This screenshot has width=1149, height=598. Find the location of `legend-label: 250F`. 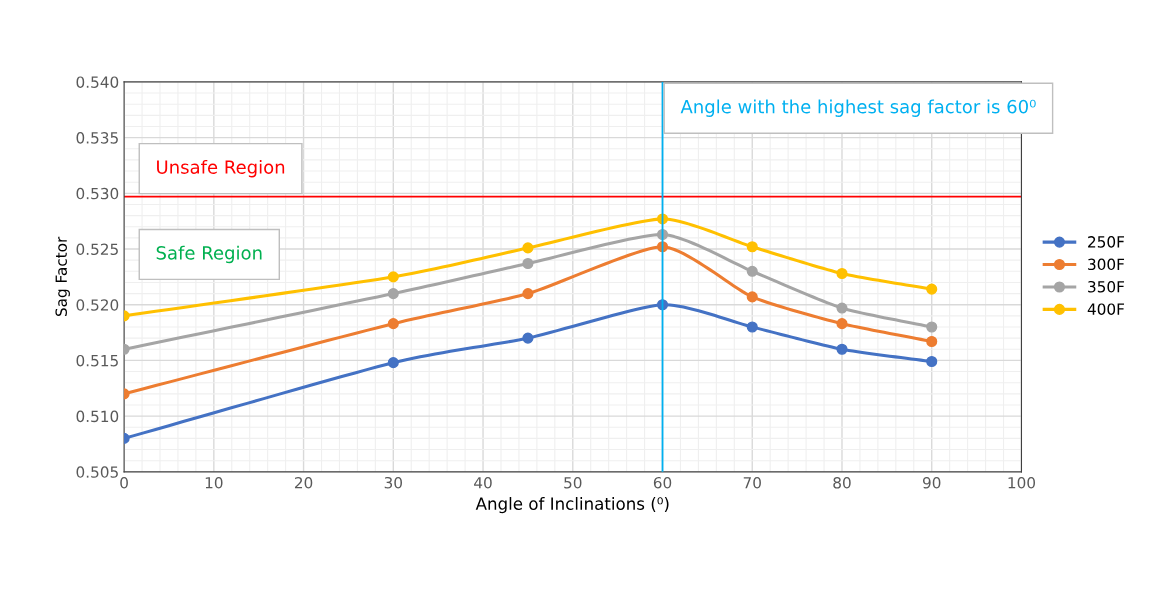

legend-label: 250F is located at coordinates (1106, 242).